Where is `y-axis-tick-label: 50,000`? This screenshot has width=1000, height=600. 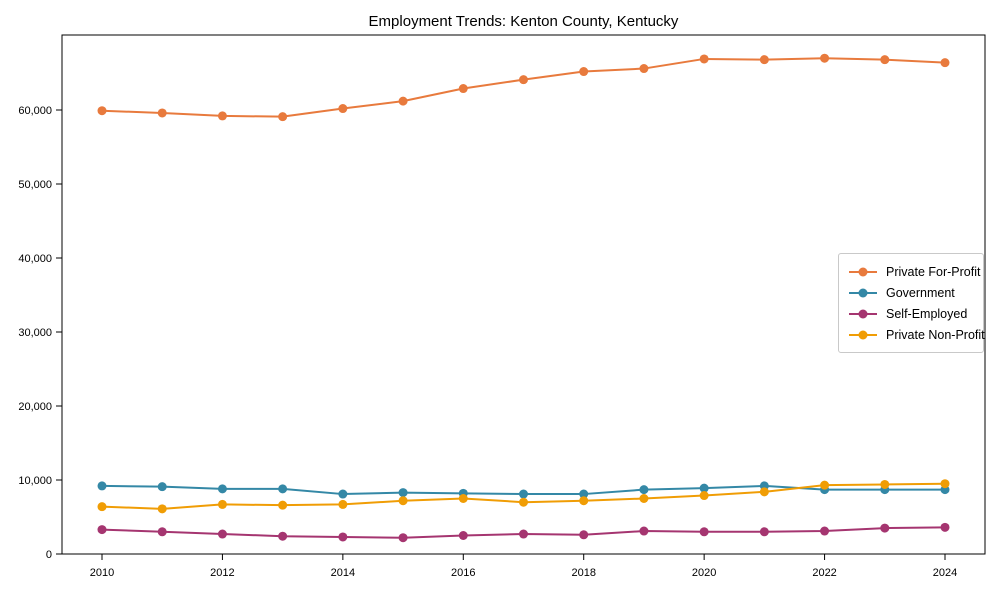
y-axis-tick-label: 50,000 is located at coordinates (35, 185).